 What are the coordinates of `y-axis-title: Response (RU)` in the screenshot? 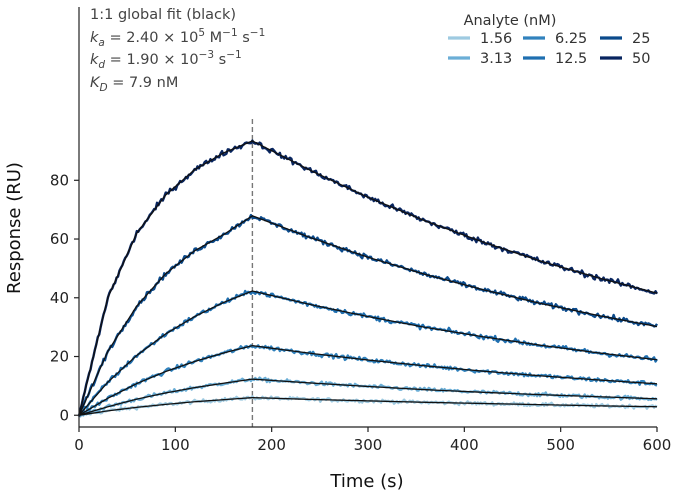 It's located at (14, 228).